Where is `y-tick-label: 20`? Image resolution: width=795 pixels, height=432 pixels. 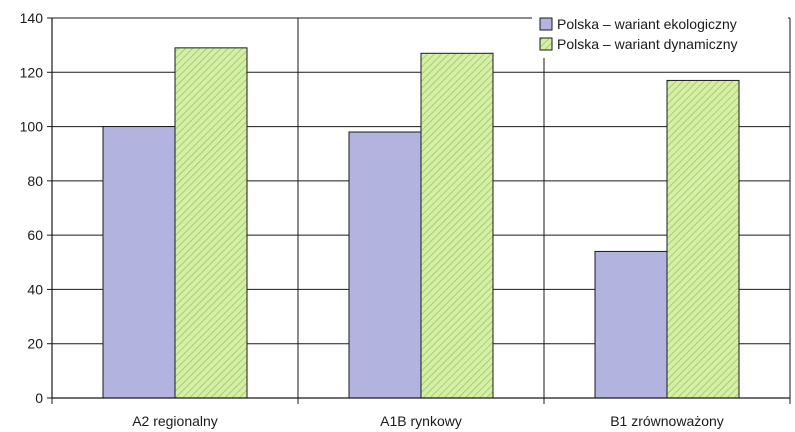 y-tick-label: 20 is located at coordinates (35, 344).